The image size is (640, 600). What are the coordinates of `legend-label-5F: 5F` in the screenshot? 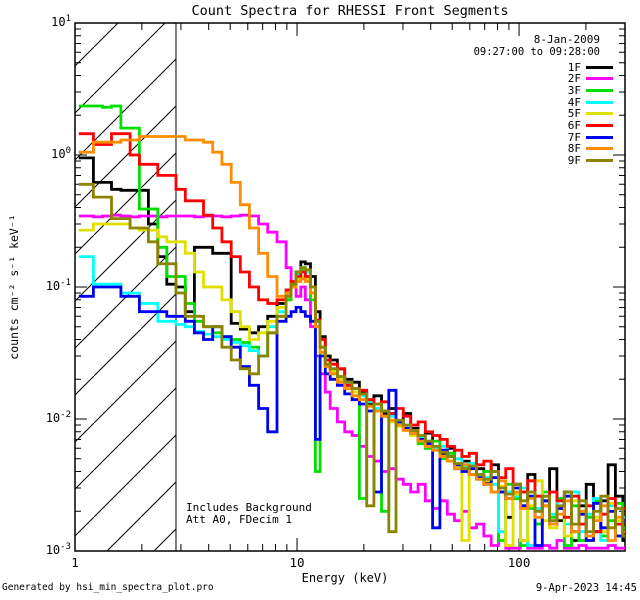 It's located at (574, 114).